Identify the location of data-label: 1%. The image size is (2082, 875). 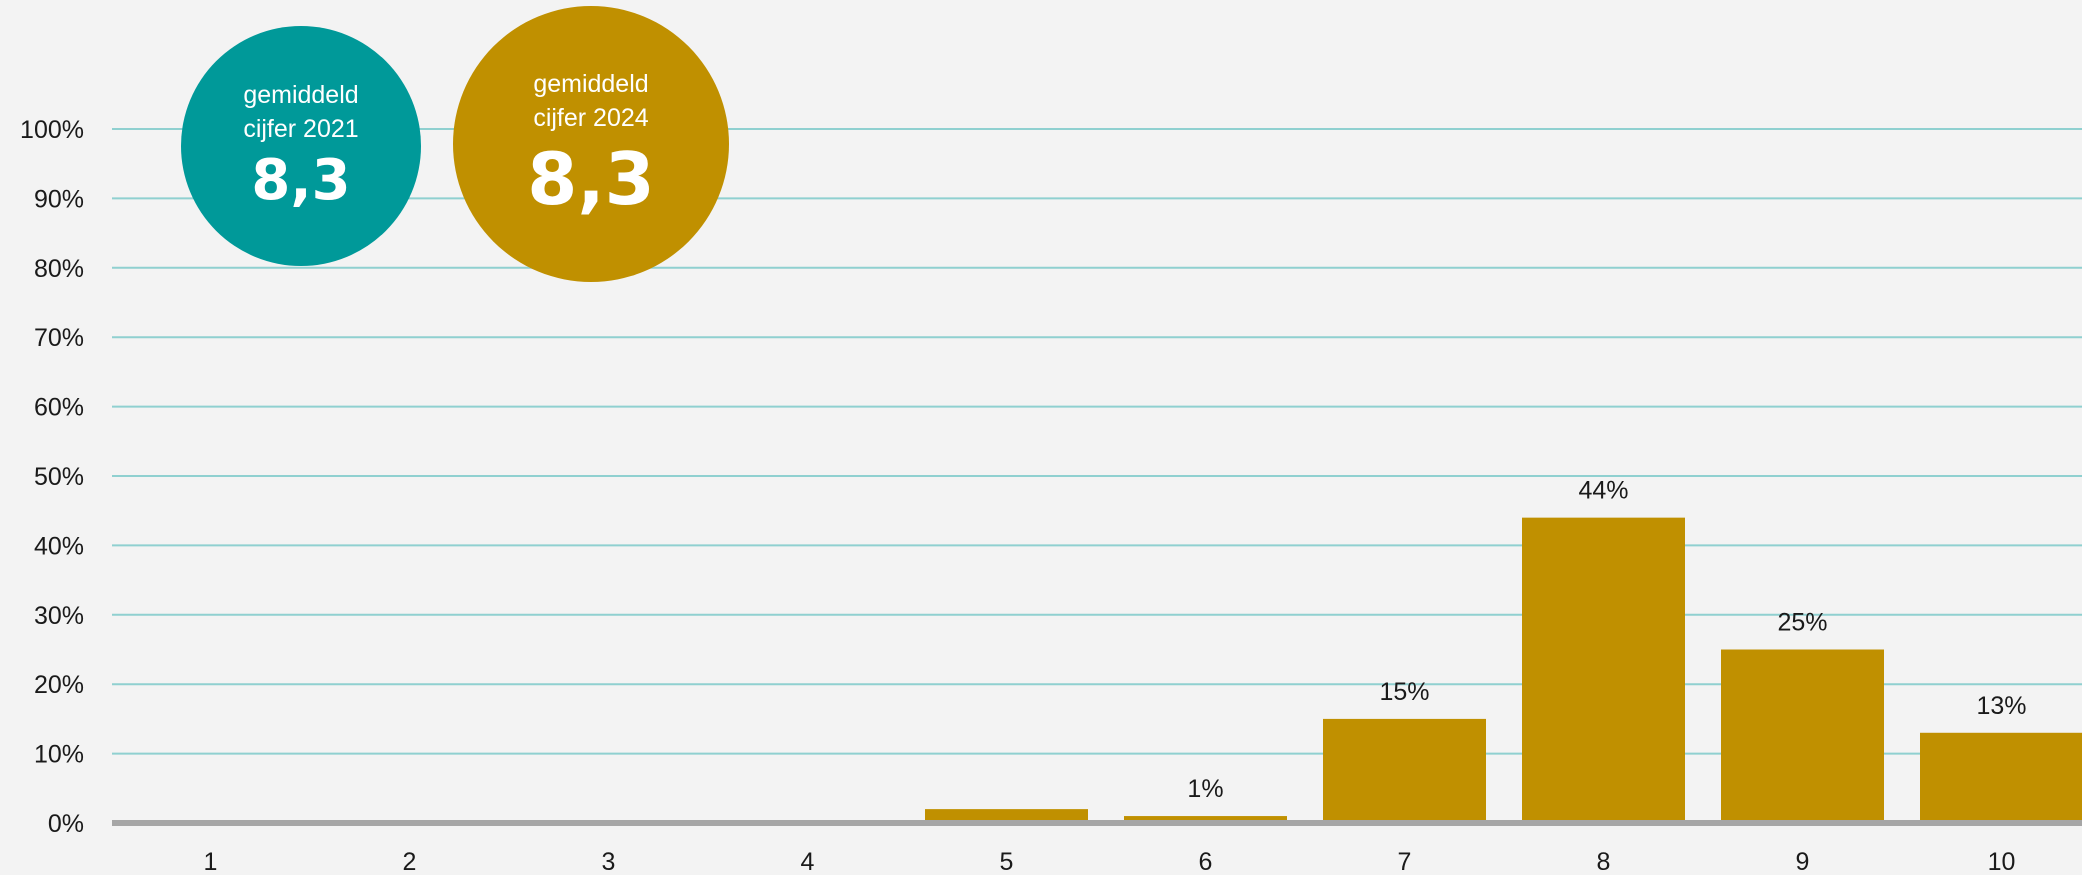
(1205, 789).